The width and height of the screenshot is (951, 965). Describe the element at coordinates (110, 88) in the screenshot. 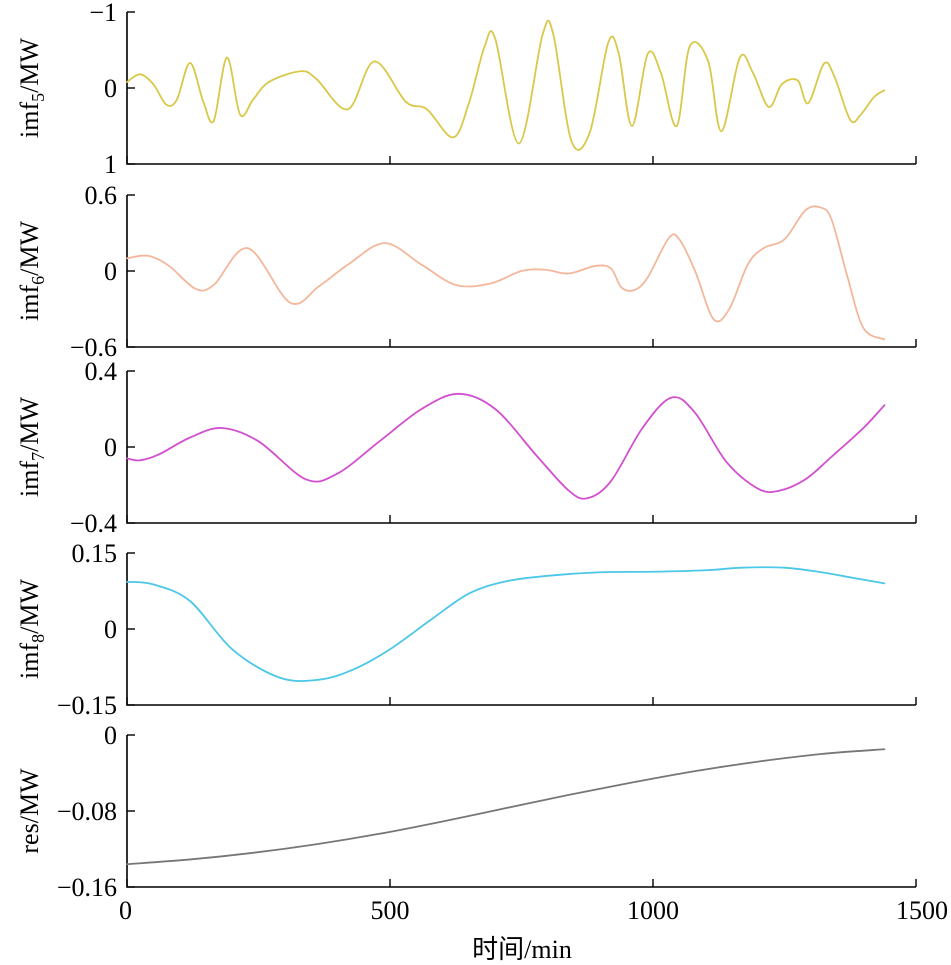

I see `y-tick-label-imf5-1: 0` at that location.